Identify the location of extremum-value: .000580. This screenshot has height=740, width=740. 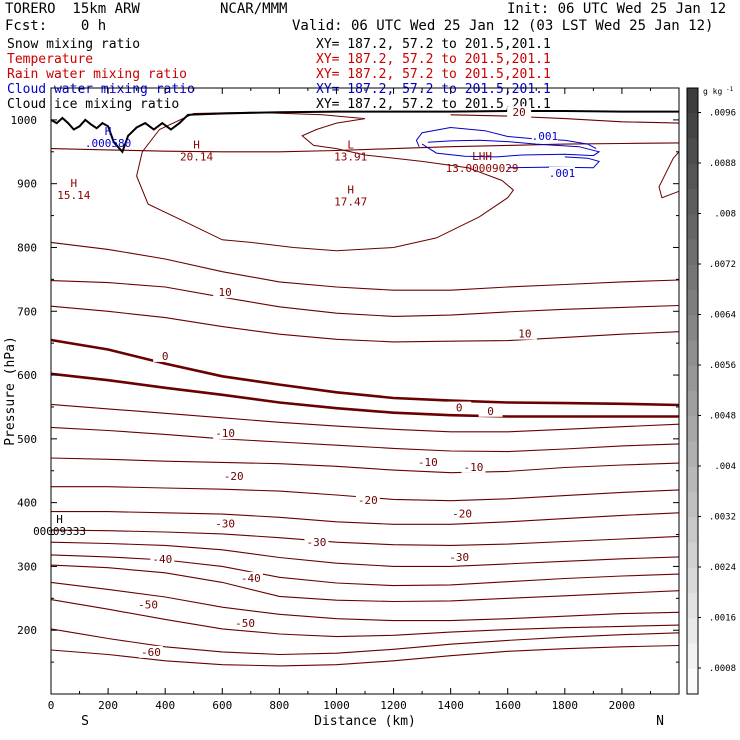
(108, 143).